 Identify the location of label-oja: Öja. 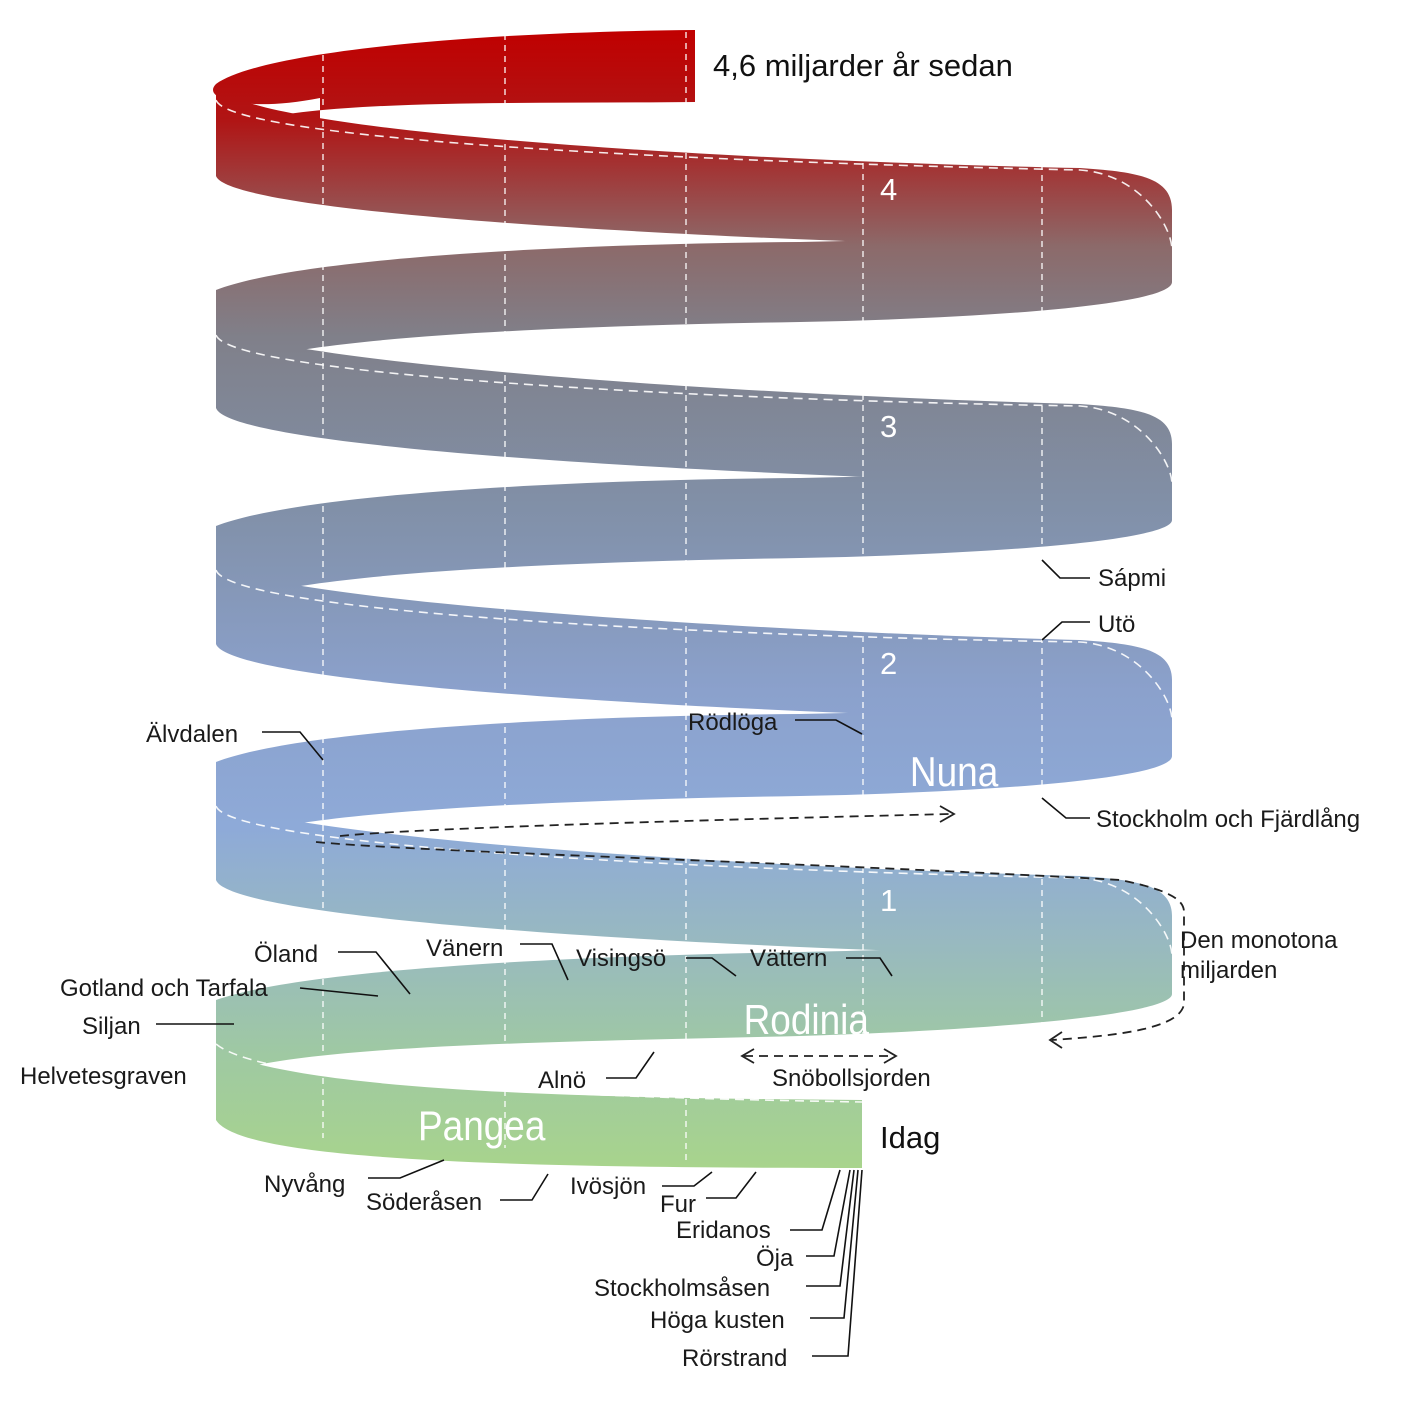
(775, 1258).